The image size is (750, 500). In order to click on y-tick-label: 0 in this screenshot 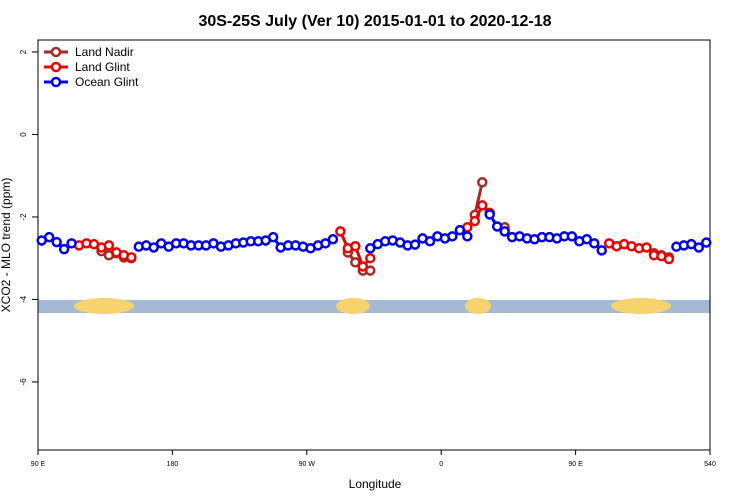, I will do `click(23, 134)`.